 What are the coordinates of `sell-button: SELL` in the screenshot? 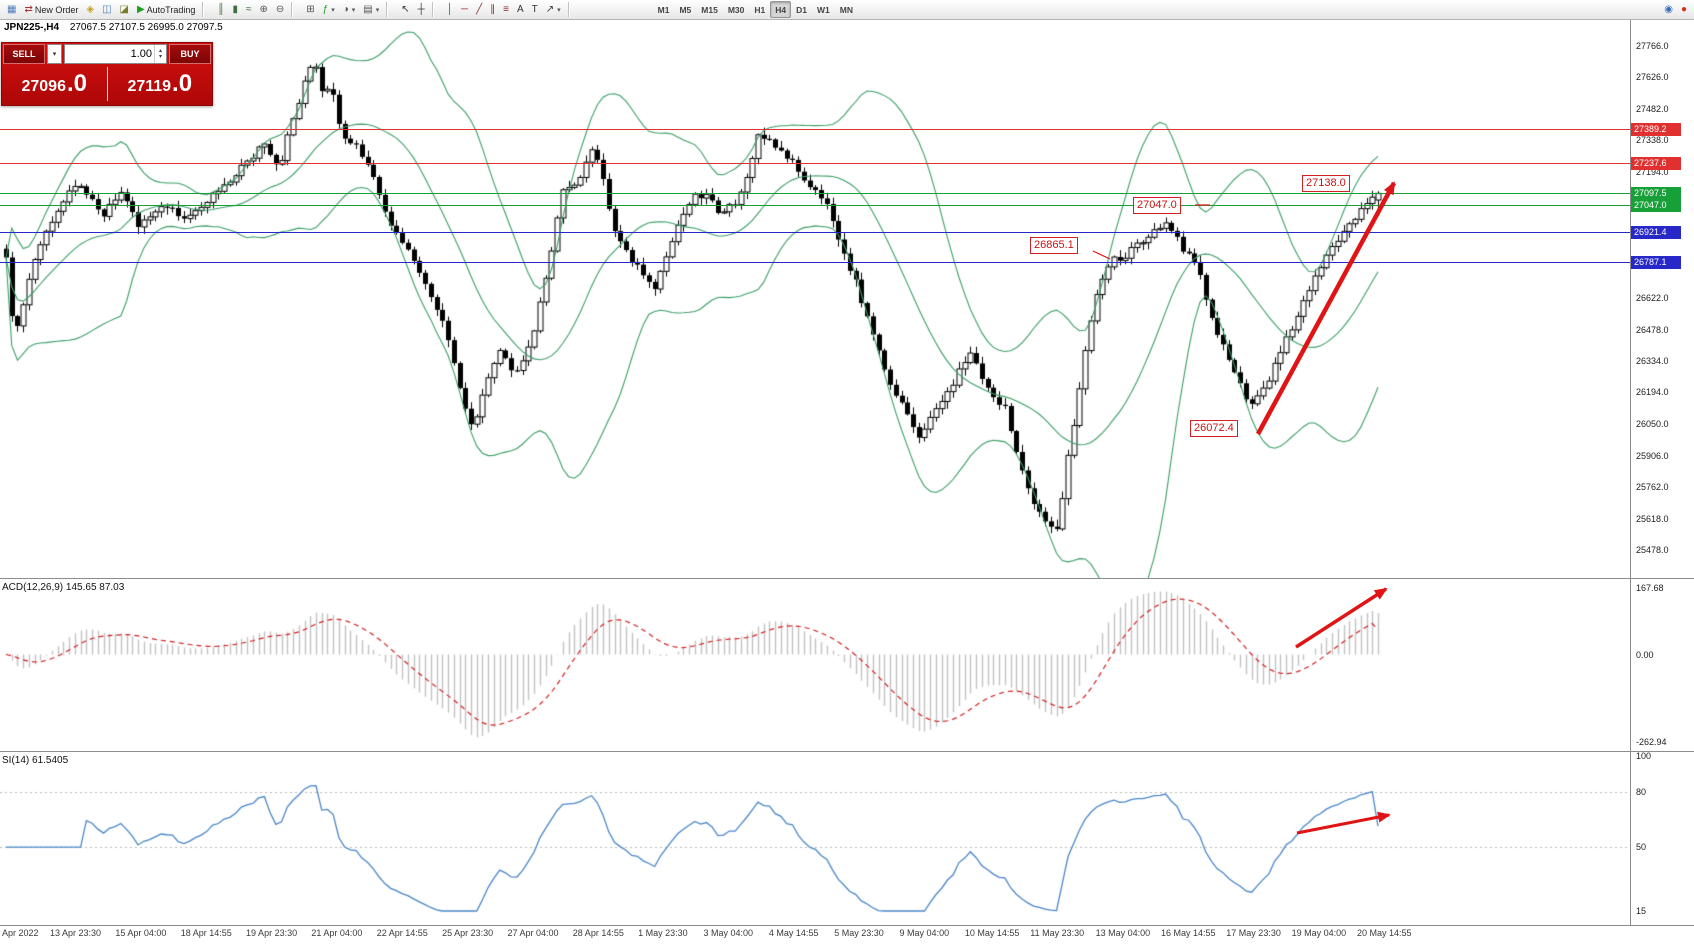 It's located at (24, 54).